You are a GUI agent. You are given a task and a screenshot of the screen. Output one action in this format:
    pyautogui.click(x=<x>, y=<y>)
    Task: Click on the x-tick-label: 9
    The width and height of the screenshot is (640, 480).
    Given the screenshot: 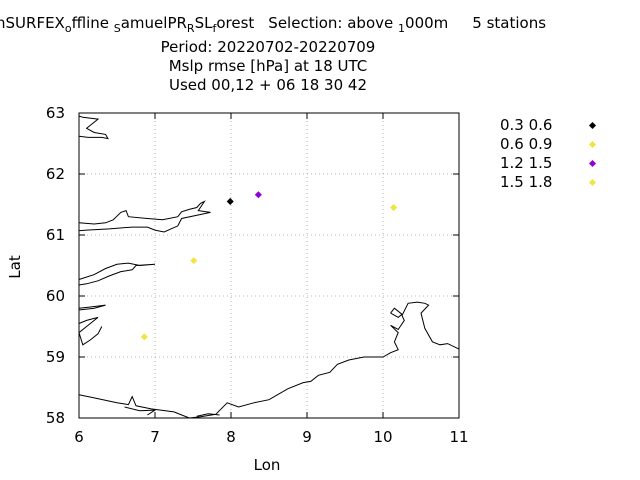 What is the action you would take?
    pyautogui.click(x=307, y=437)
    